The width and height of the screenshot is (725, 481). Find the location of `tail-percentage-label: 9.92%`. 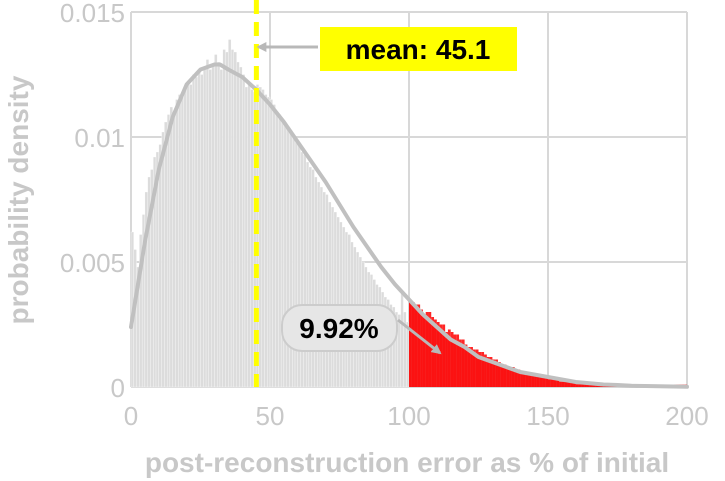

tail-percentage-label: 9.92% is located at coordinates (338, 328).